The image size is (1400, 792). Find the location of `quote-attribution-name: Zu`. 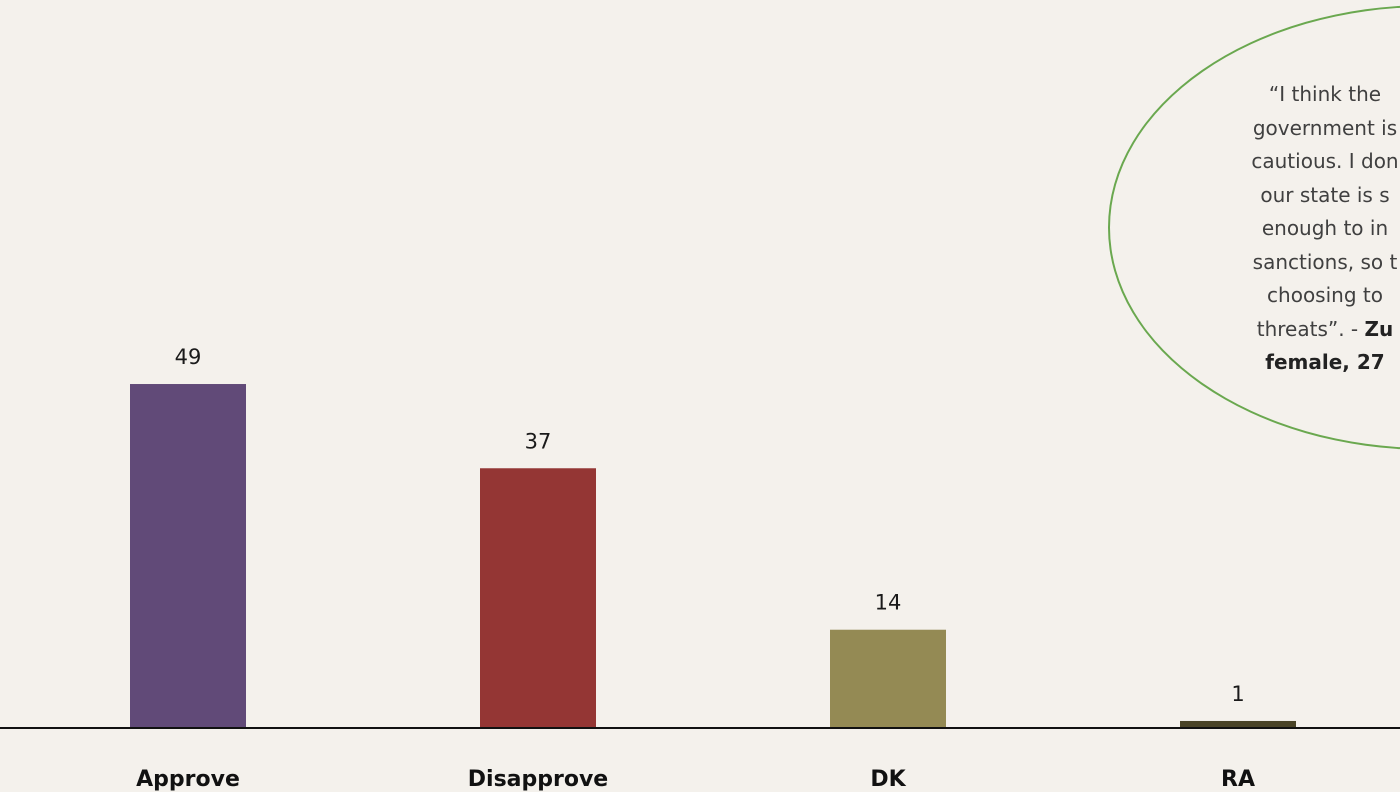

quote-attribution-name: Zu is located at coordinates (1379, 328).